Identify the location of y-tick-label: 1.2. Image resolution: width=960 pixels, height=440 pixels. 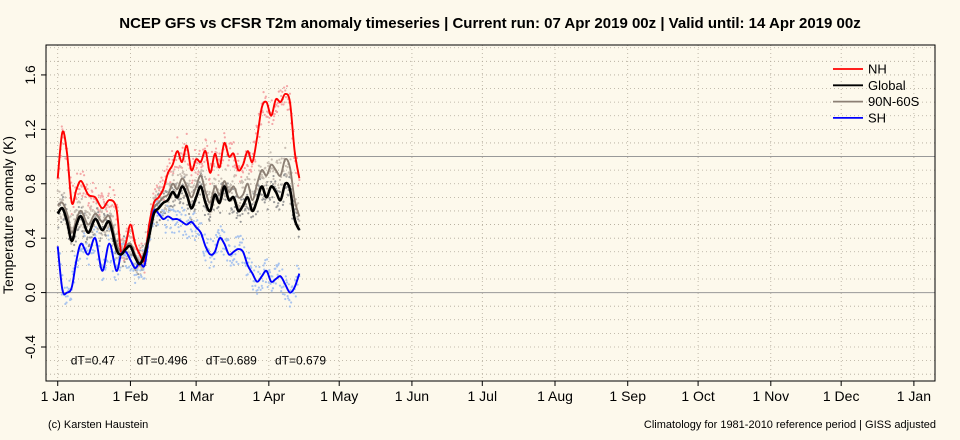
(30, 129).